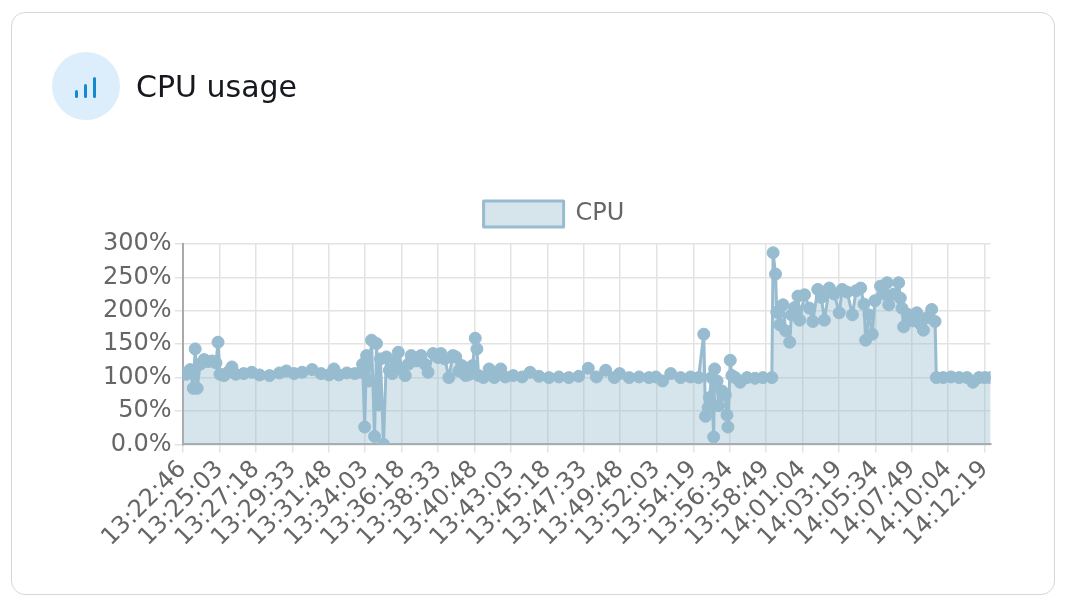  What do you see at coordinates (600, 212) in the screenshot?
I see `legend-label: CPU` at bounding box center [600, 212].